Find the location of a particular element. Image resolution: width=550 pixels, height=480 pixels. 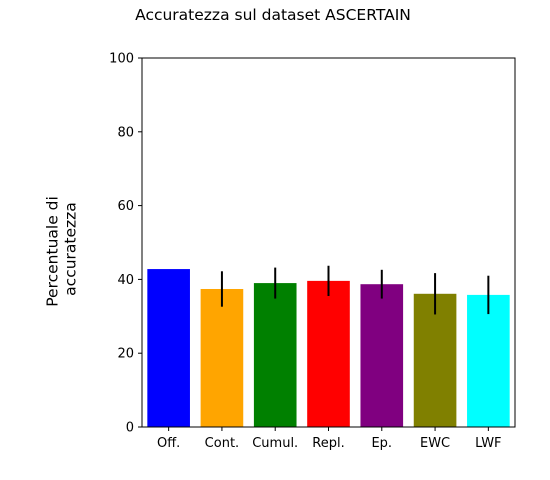

y-axis-label-line-2: accuratezza is located at coordinates (70, 249).